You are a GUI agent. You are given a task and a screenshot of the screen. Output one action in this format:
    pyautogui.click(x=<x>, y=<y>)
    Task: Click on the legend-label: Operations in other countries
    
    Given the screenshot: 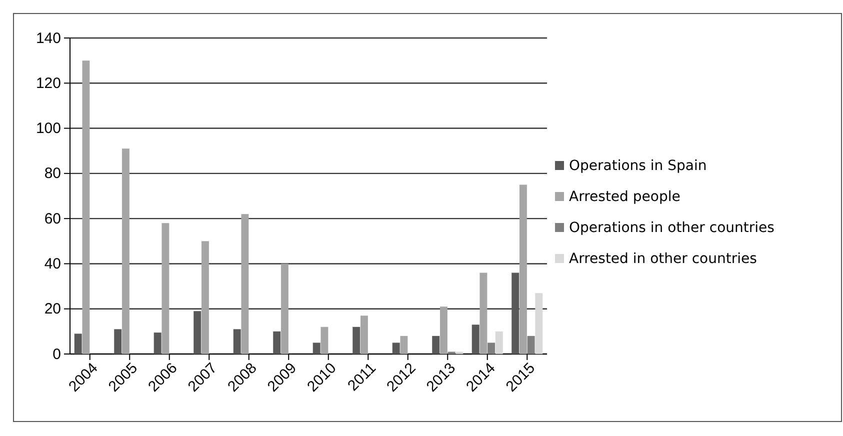 What is the action you would take?
    pyautogui.click(x=671, y=228)
    